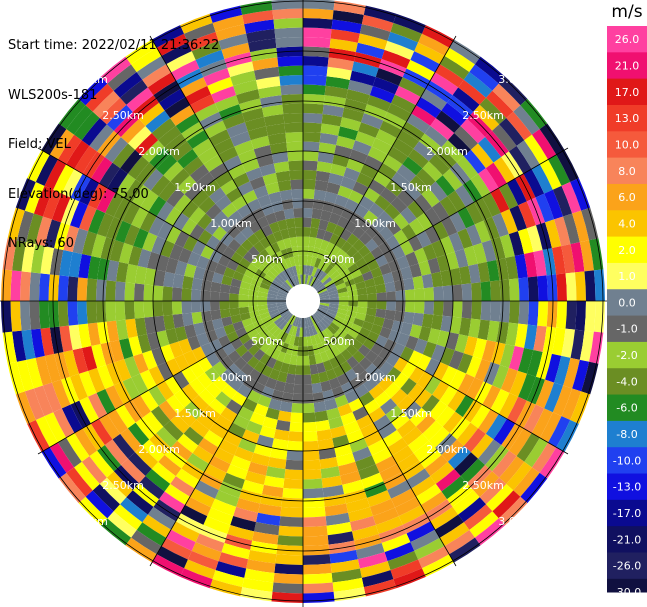  I want to click on range-ring-label: 3.00km, so click(519, 79).